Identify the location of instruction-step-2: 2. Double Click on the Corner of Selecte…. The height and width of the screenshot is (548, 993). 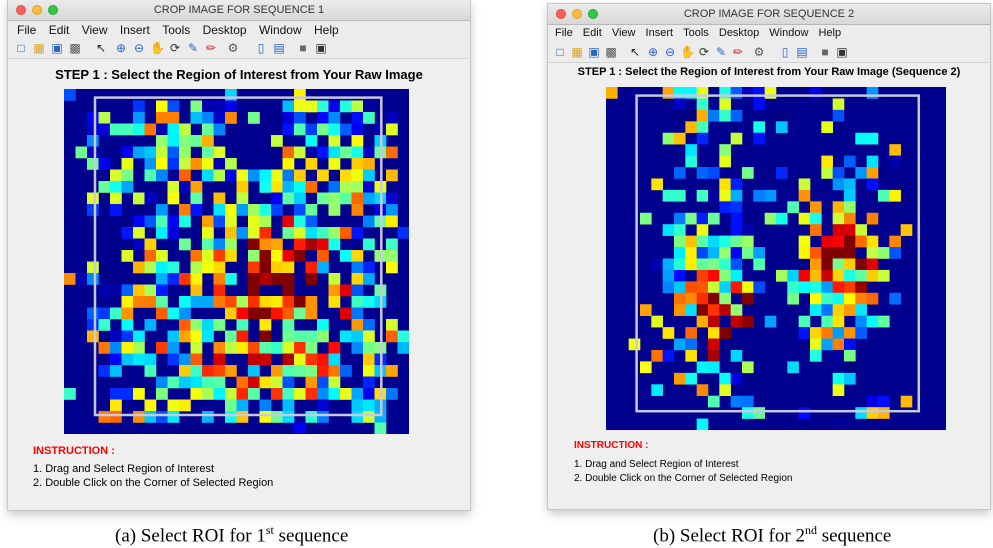
(153, 483).